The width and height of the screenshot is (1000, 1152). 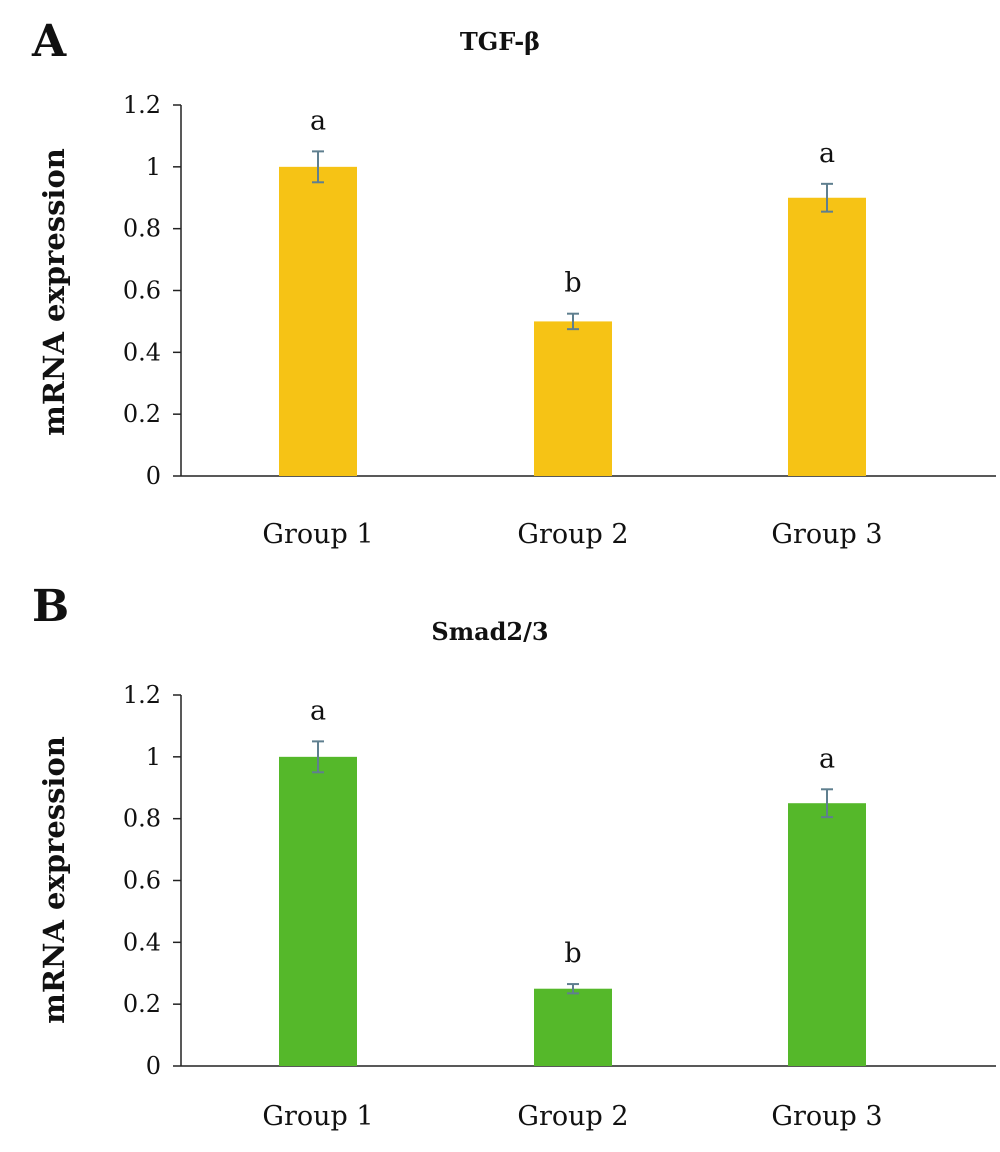 I want to click on chart-title: Smad2/3, so click(x=489, y=631).